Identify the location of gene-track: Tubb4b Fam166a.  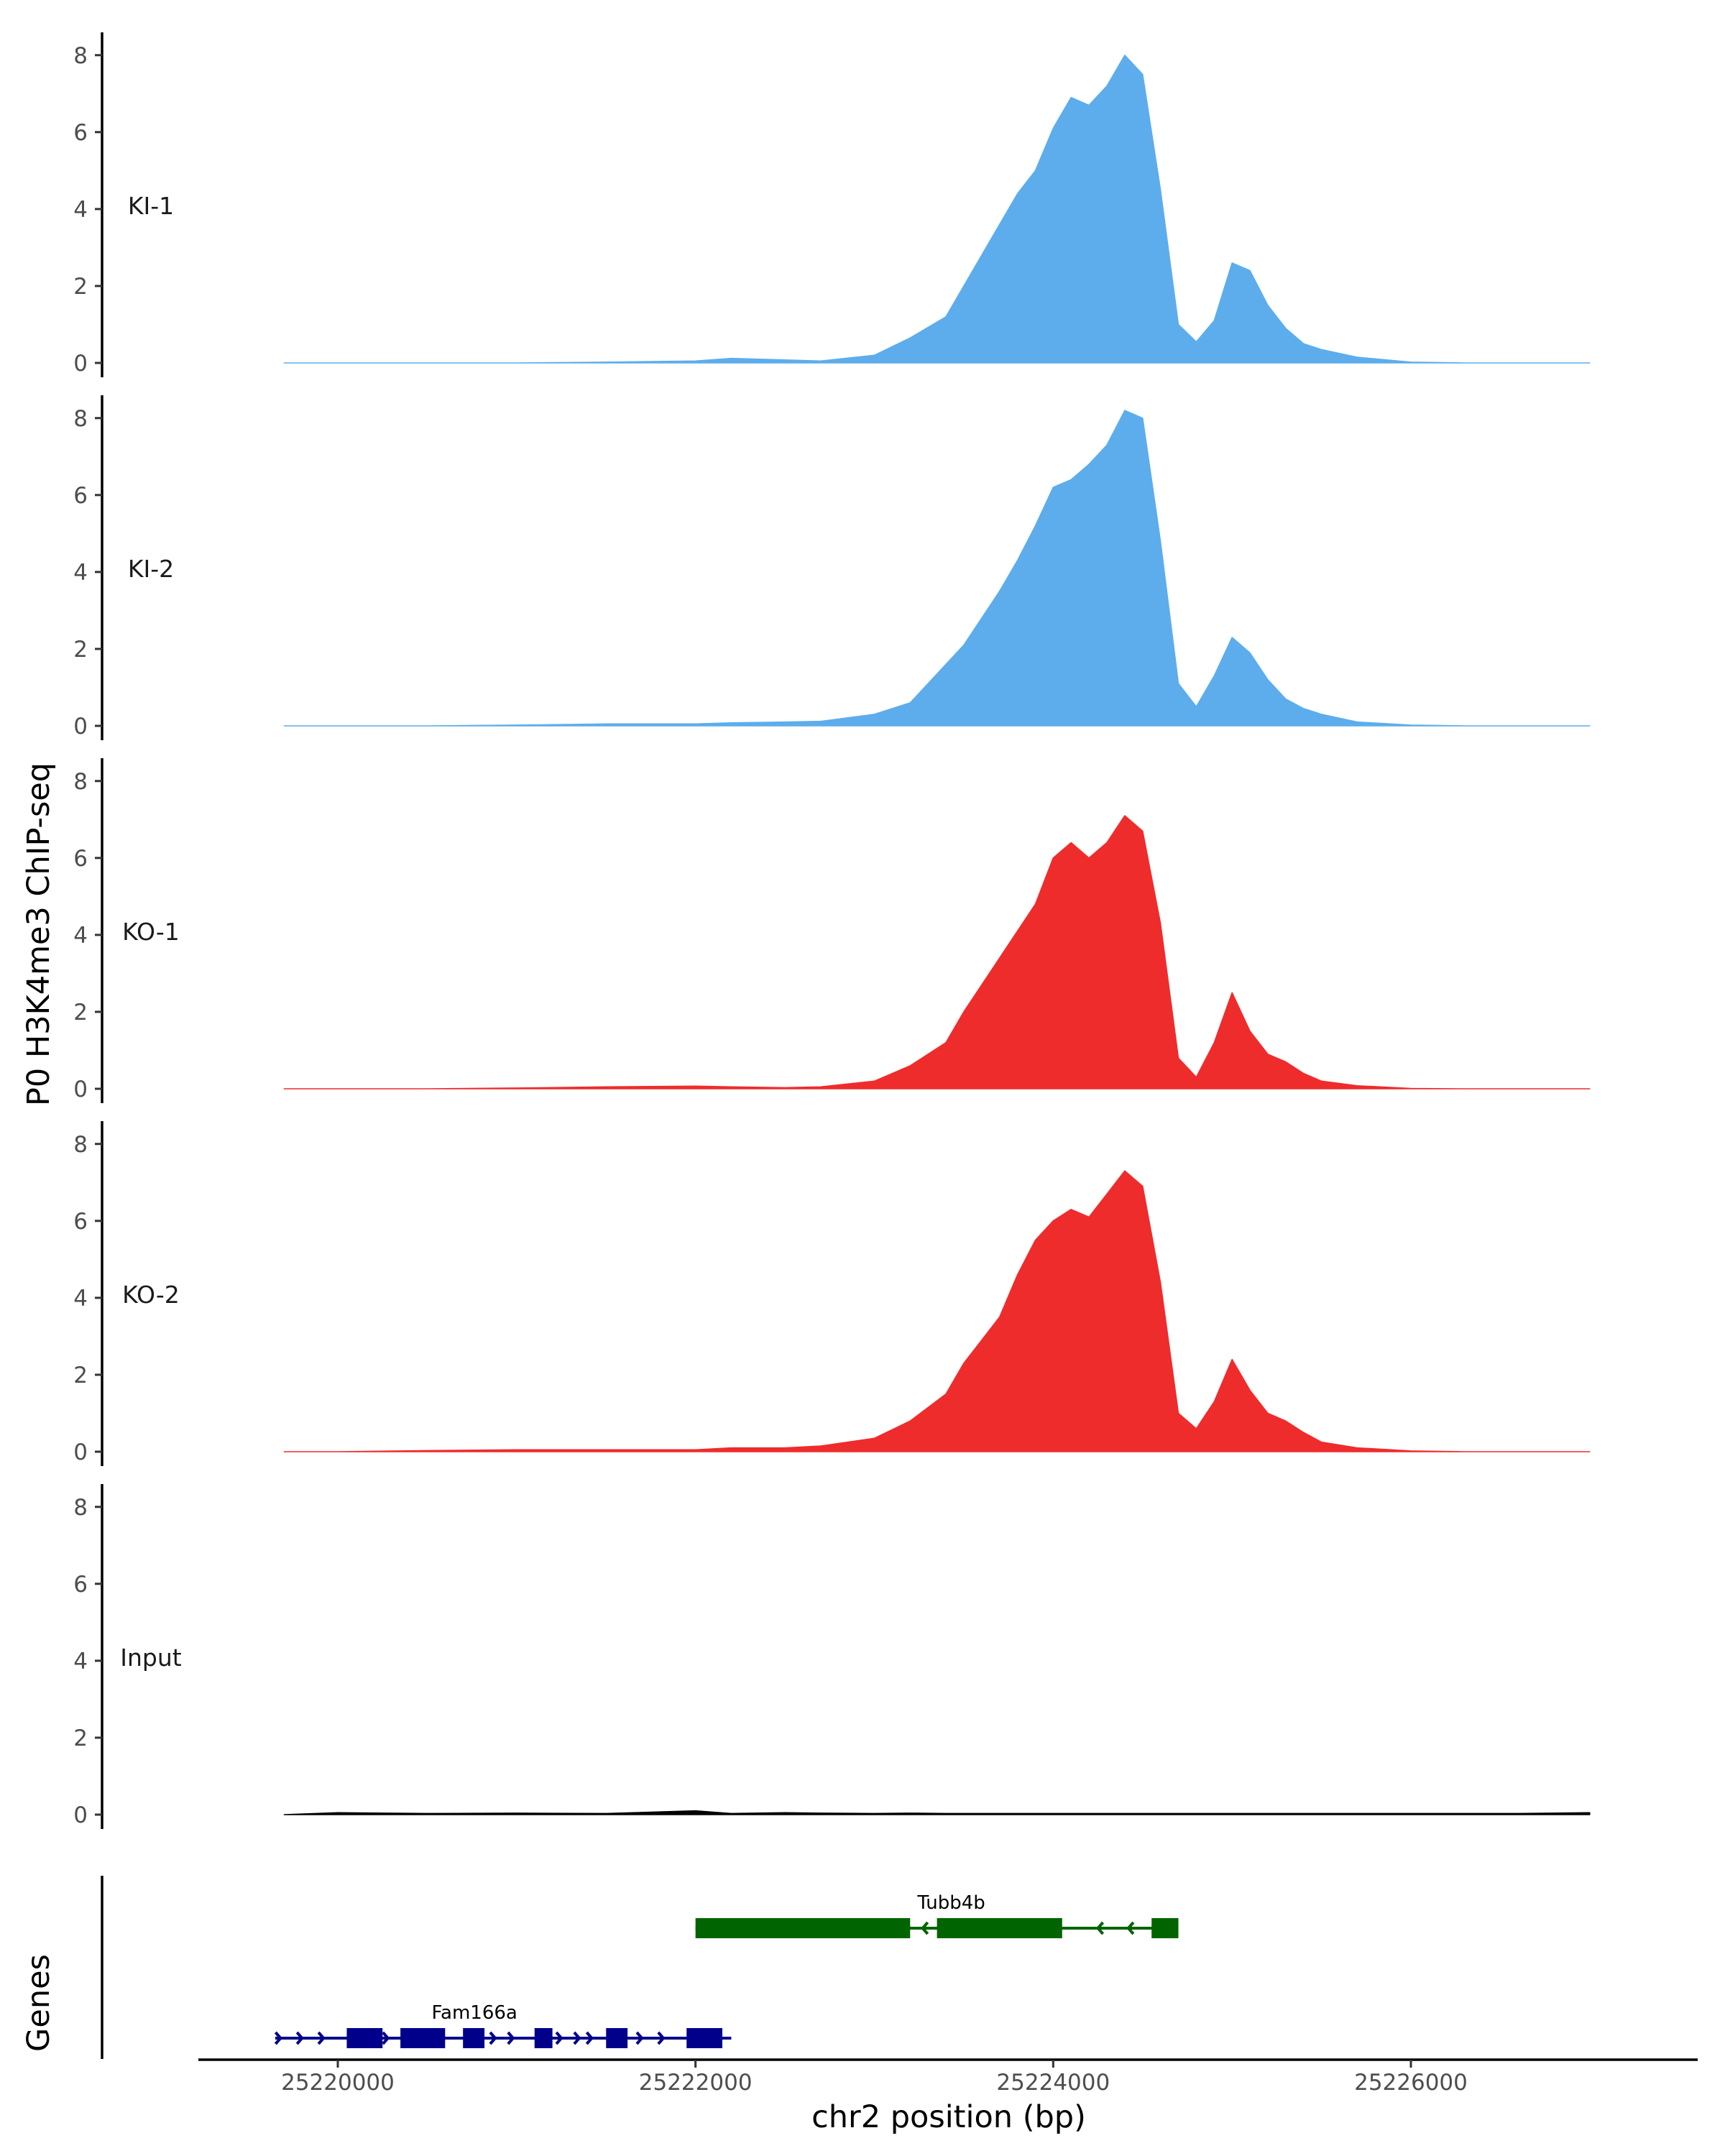
(640, 1967).